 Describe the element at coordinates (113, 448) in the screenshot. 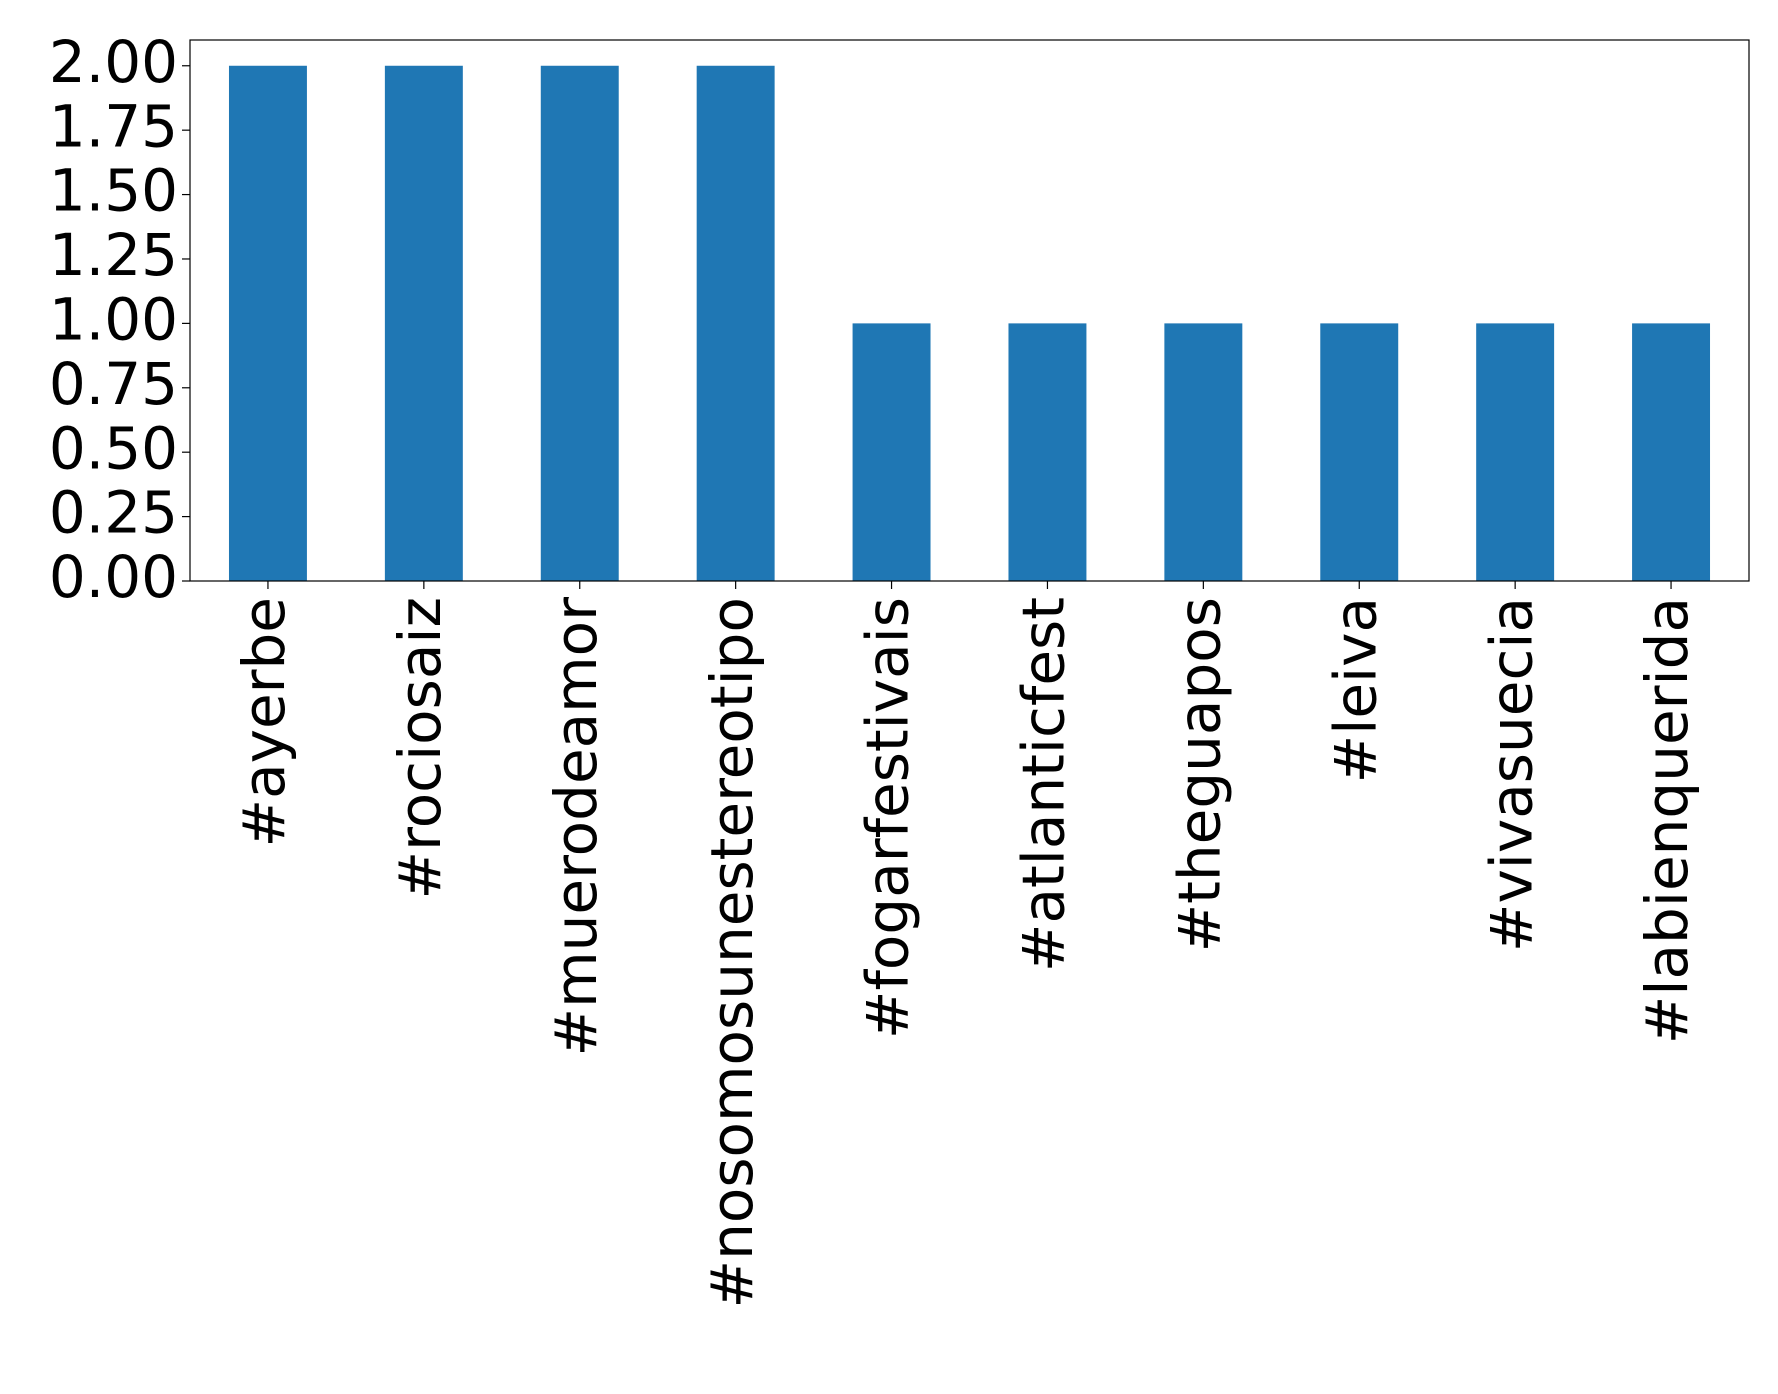

I see `y-tick-label: 0.50` at that location.